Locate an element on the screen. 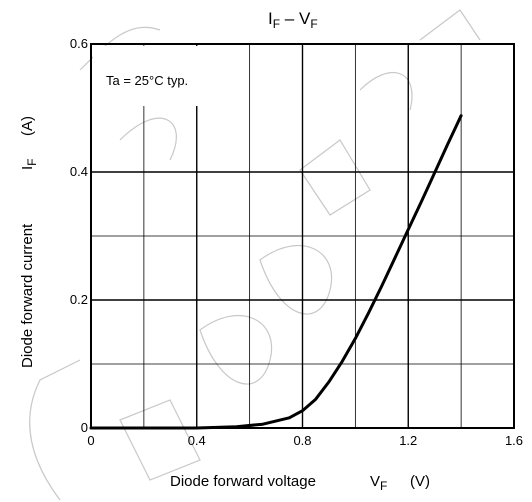 The height and width of the screenshot is (502, 532). title-dash: – V is located at coordinates (295, 18).